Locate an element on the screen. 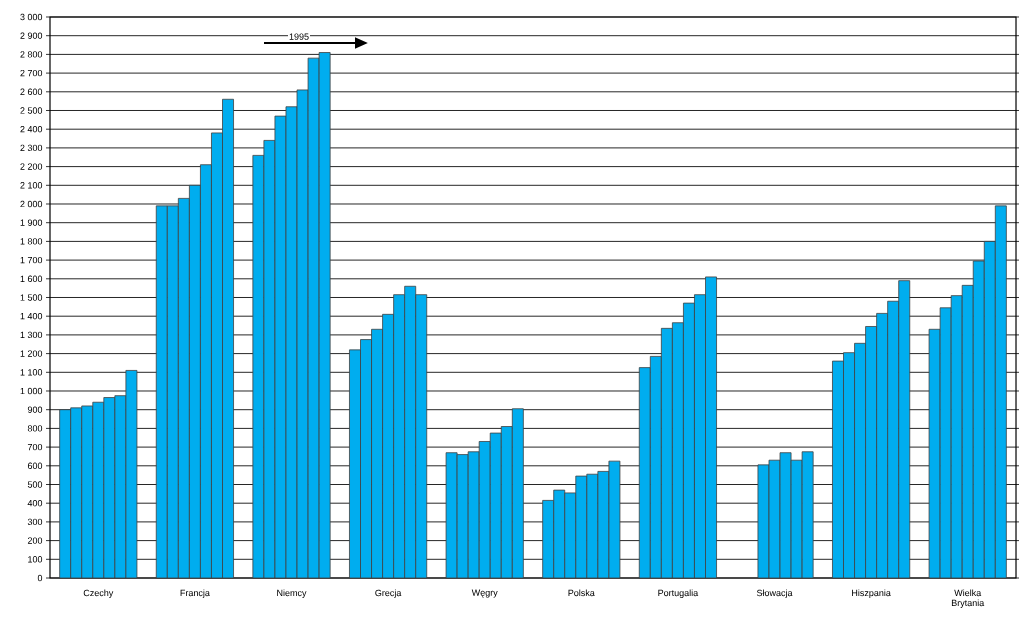 Image resolution: width=1019 pixels, height=637 pixels. y-tick-label: 1 400 is located at coordinates (31, 316).